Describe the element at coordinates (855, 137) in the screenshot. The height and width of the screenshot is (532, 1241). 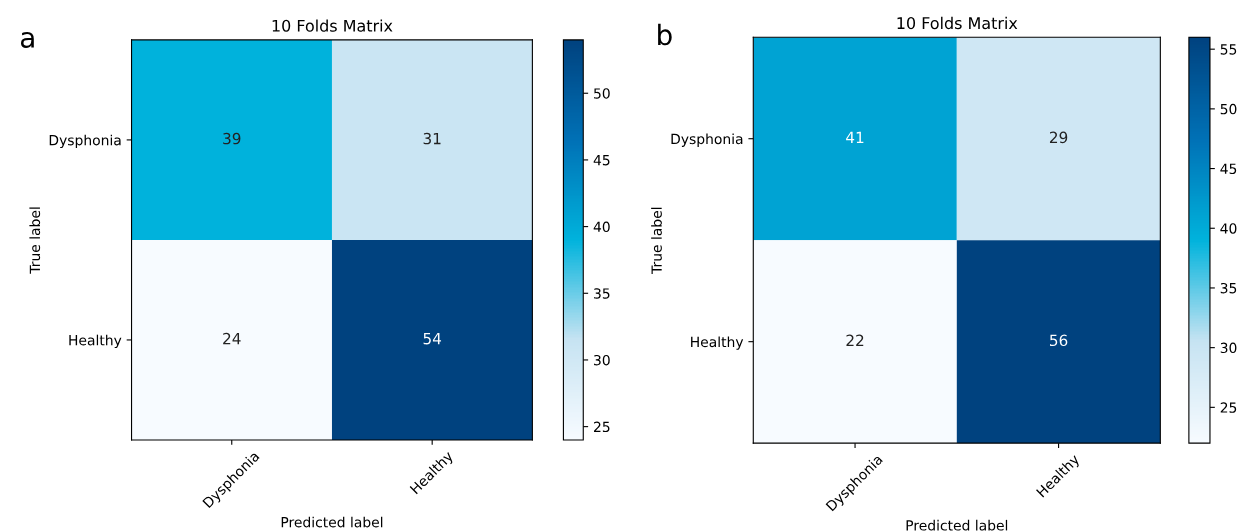
I see `data-label: 41` at that location.